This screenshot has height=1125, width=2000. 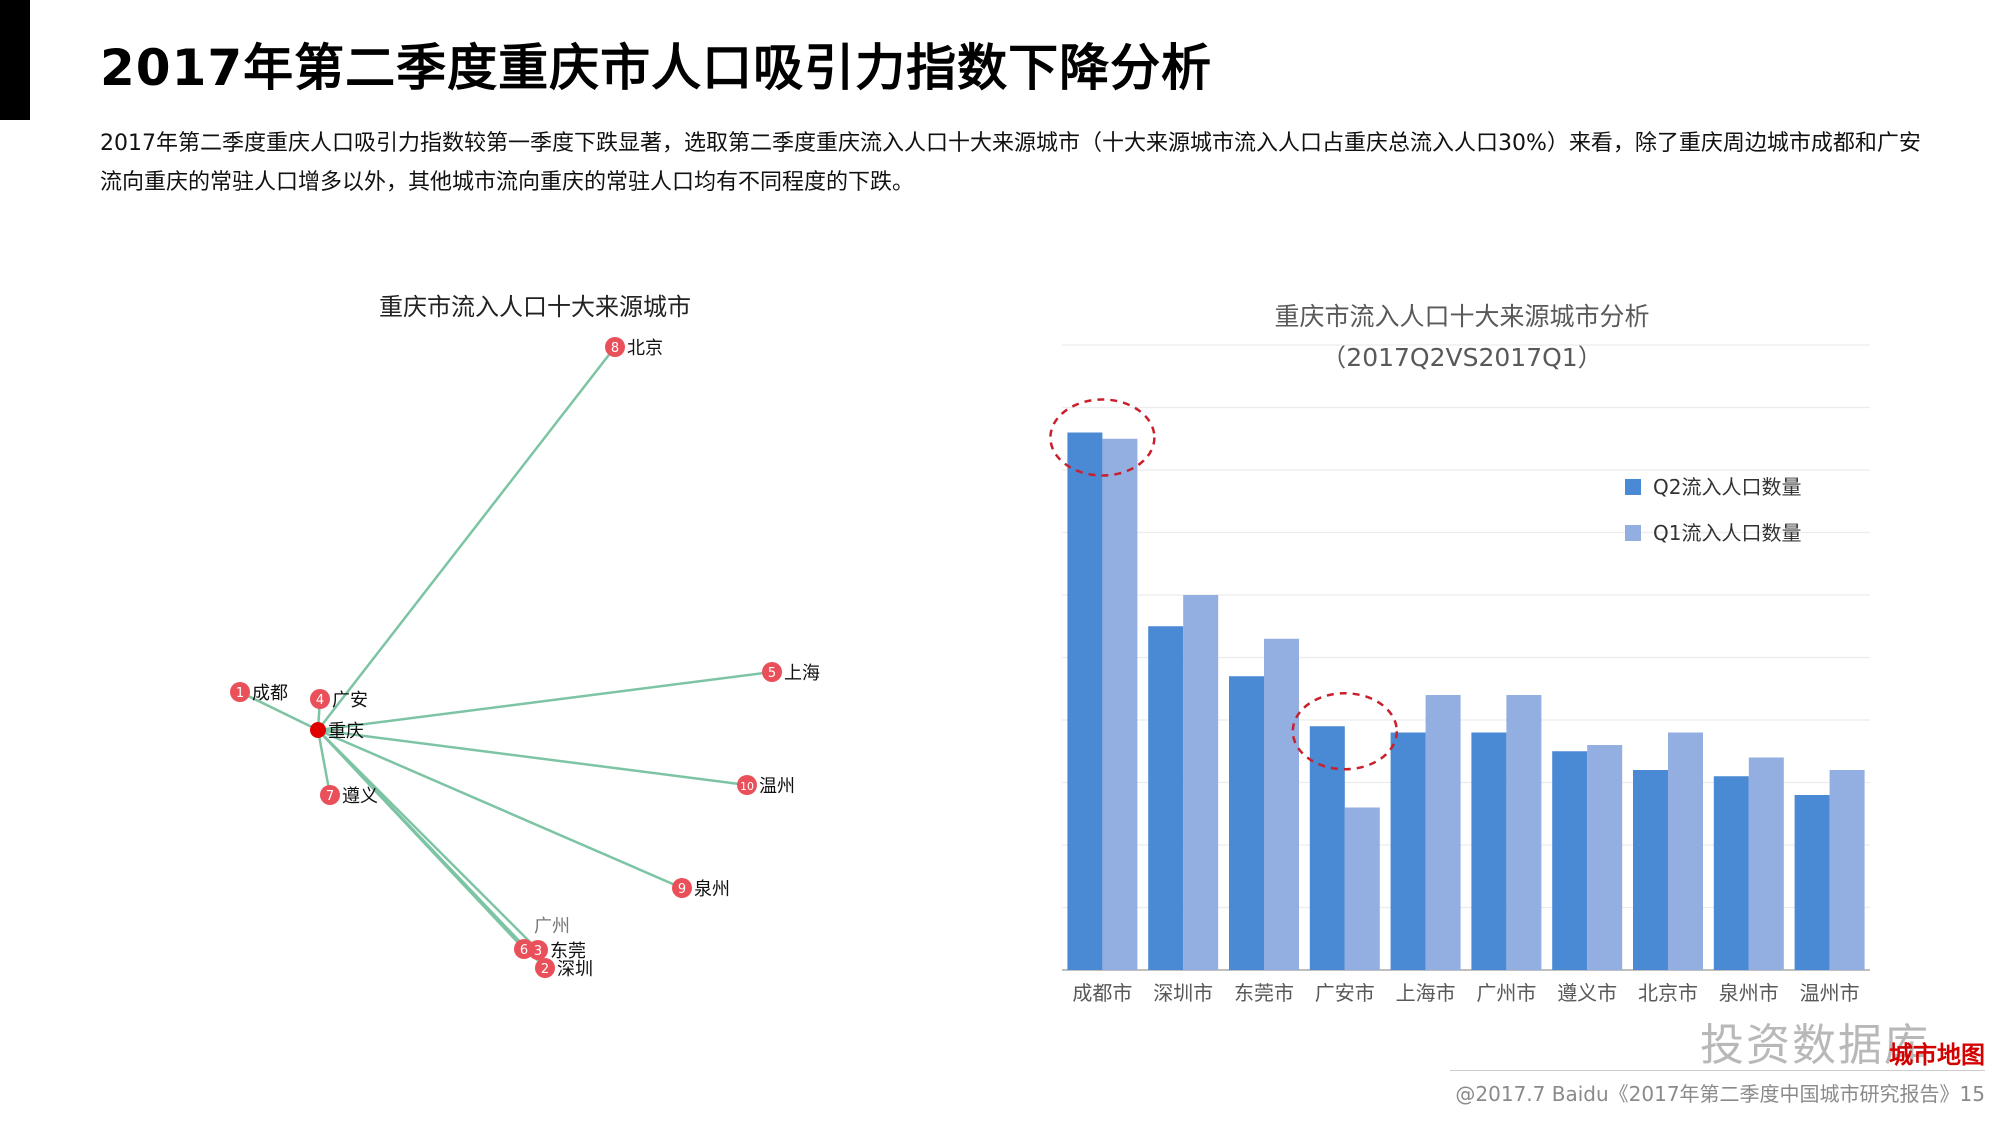 What do you see at coordinates (1815, 1045) in the screenshot?
I see `watermark-text: 投资数据库` at bounding box center [1815, 1045].